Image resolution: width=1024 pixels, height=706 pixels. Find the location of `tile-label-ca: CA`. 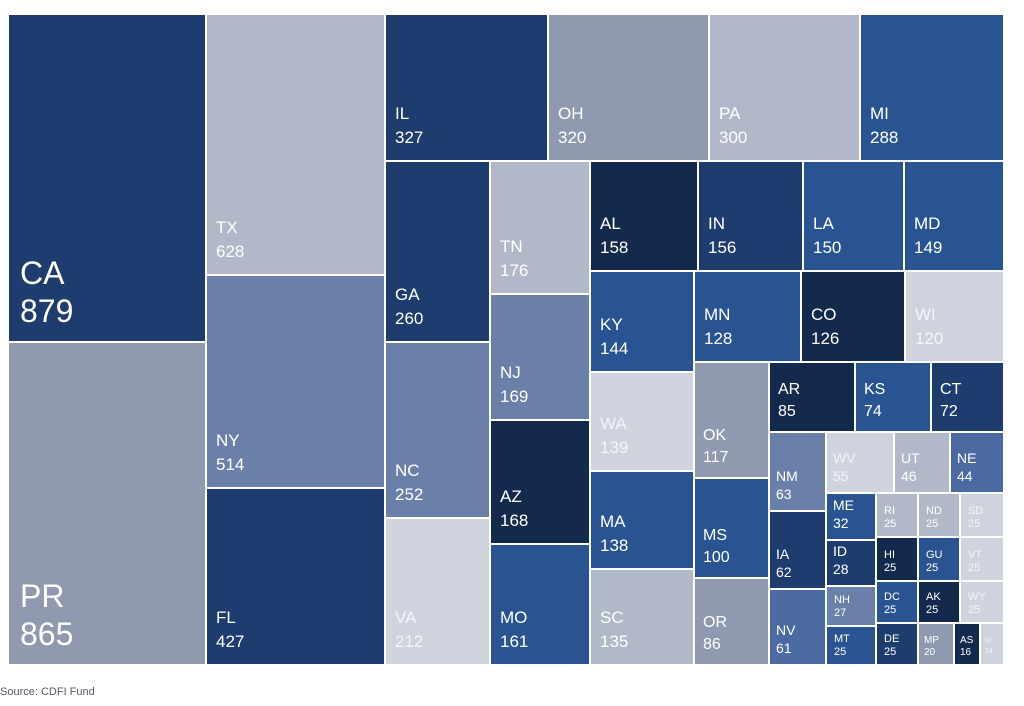

tile-label-ca: CA is located at coordinates (42, 273).